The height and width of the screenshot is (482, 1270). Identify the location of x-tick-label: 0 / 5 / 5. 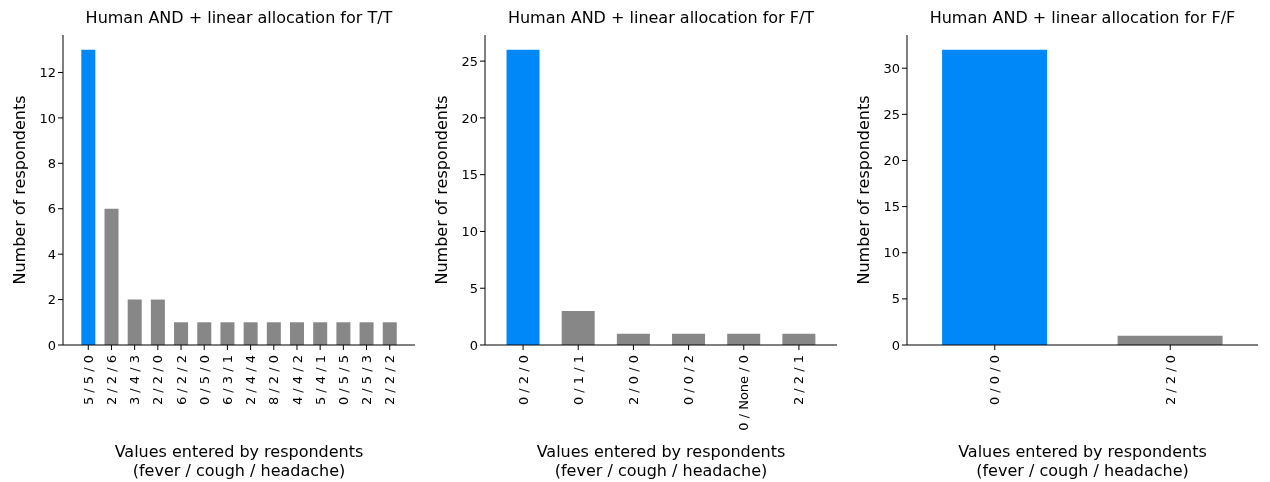
(343, 380).